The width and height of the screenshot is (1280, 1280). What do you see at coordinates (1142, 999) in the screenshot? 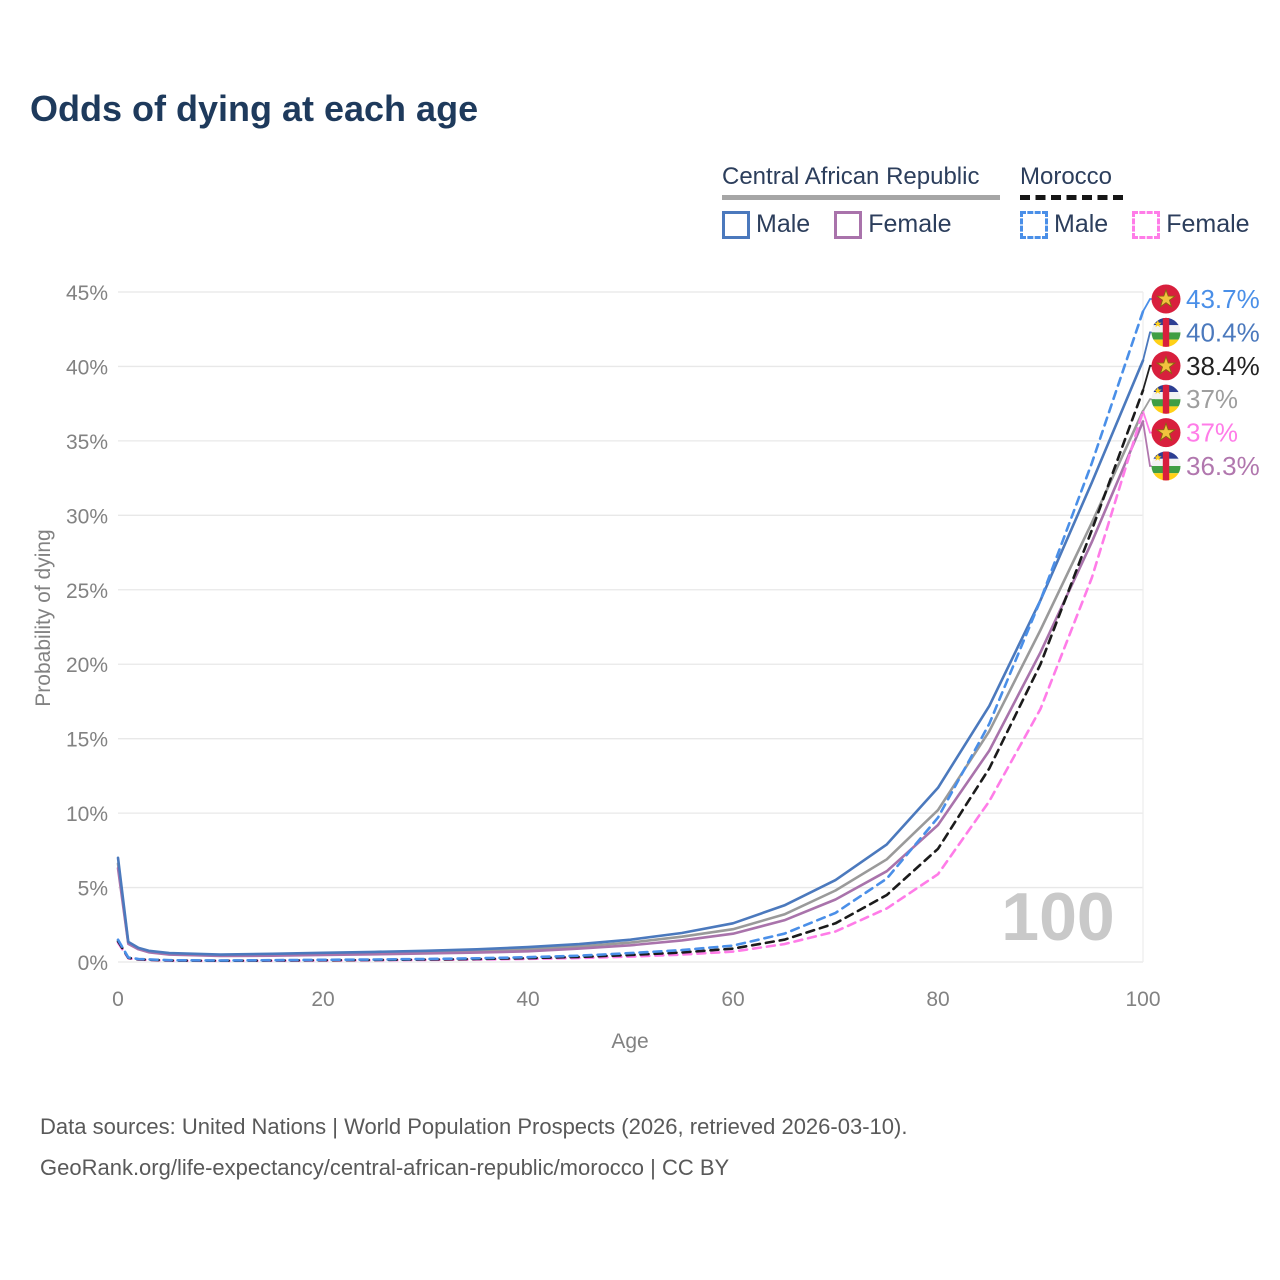
I see `x-tick-label: 100` at bounding box center [1142, 999].